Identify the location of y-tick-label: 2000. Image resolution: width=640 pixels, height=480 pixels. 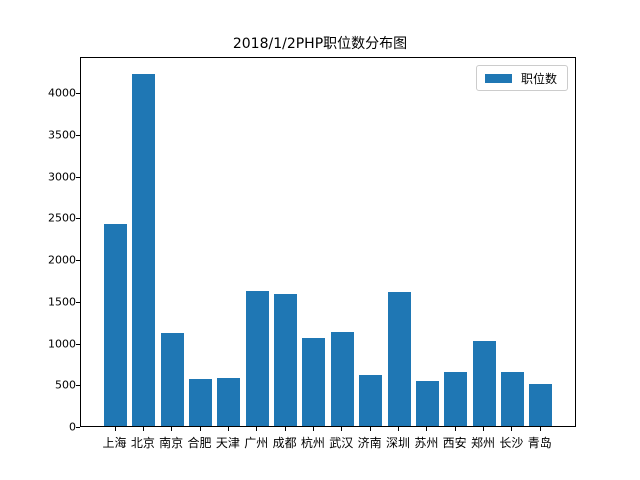
(62, 260).